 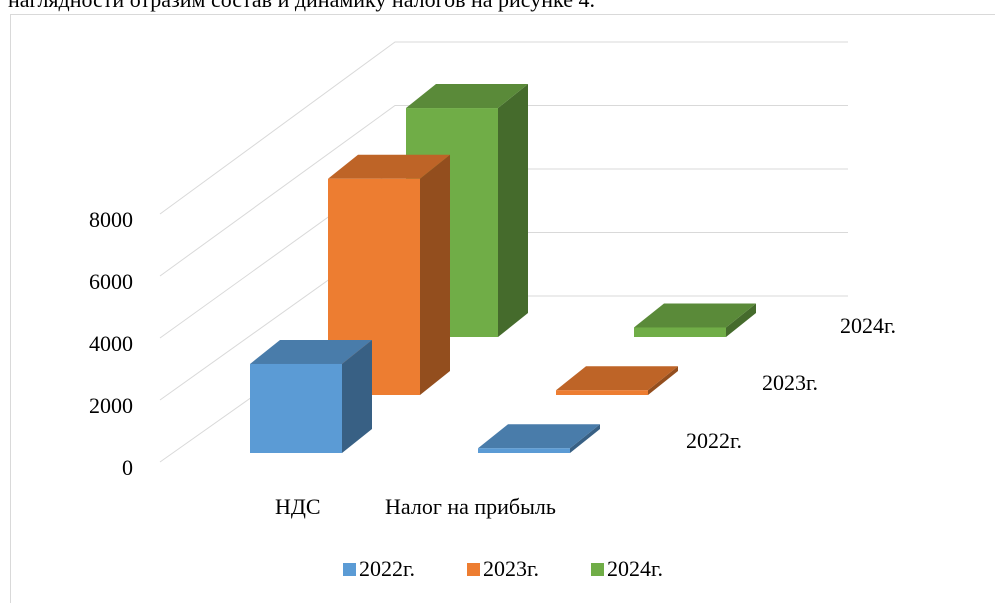 I want to click on depth-label: 2022г., so click(x=714, y=440).